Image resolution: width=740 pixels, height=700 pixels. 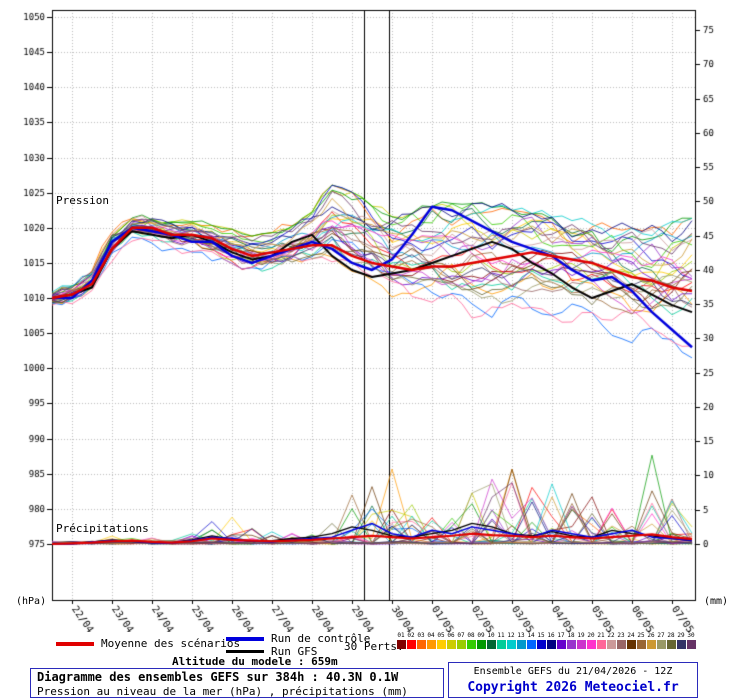 What do you see at coordinates (321, 638) in the screenshot?
I see `legend-control-label: Run de contrôle` at bounding box center [321, 638].